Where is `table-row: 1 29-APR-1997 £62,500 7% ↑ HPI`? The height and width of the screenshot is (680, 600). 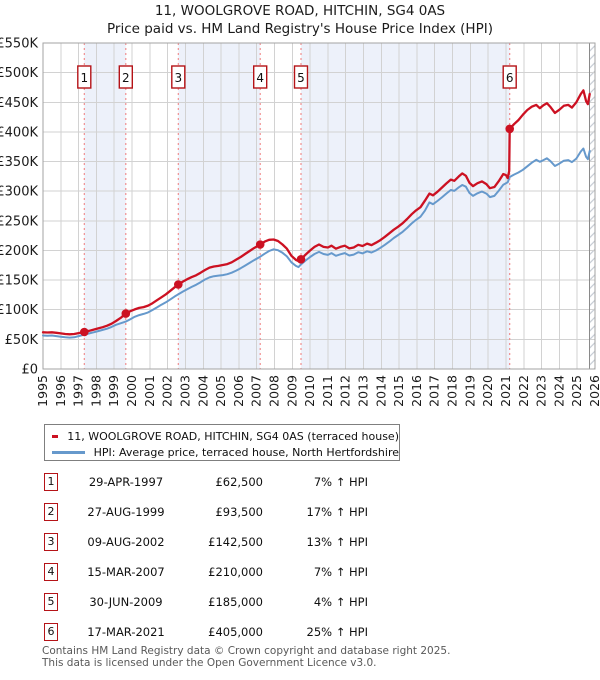
table-row: 1 29-APR-1997 £62,500 7% ↑ HPI is located at coordinates (300, 482).